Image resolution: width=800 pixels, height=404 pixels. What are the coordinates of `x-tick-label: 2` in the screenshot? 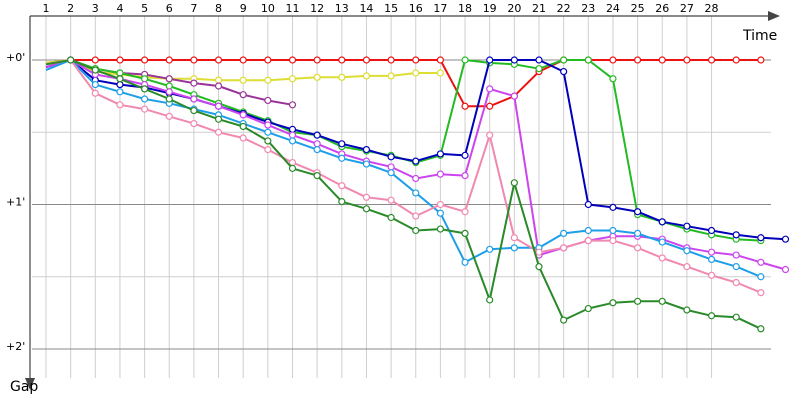 It's located at (70, 8).